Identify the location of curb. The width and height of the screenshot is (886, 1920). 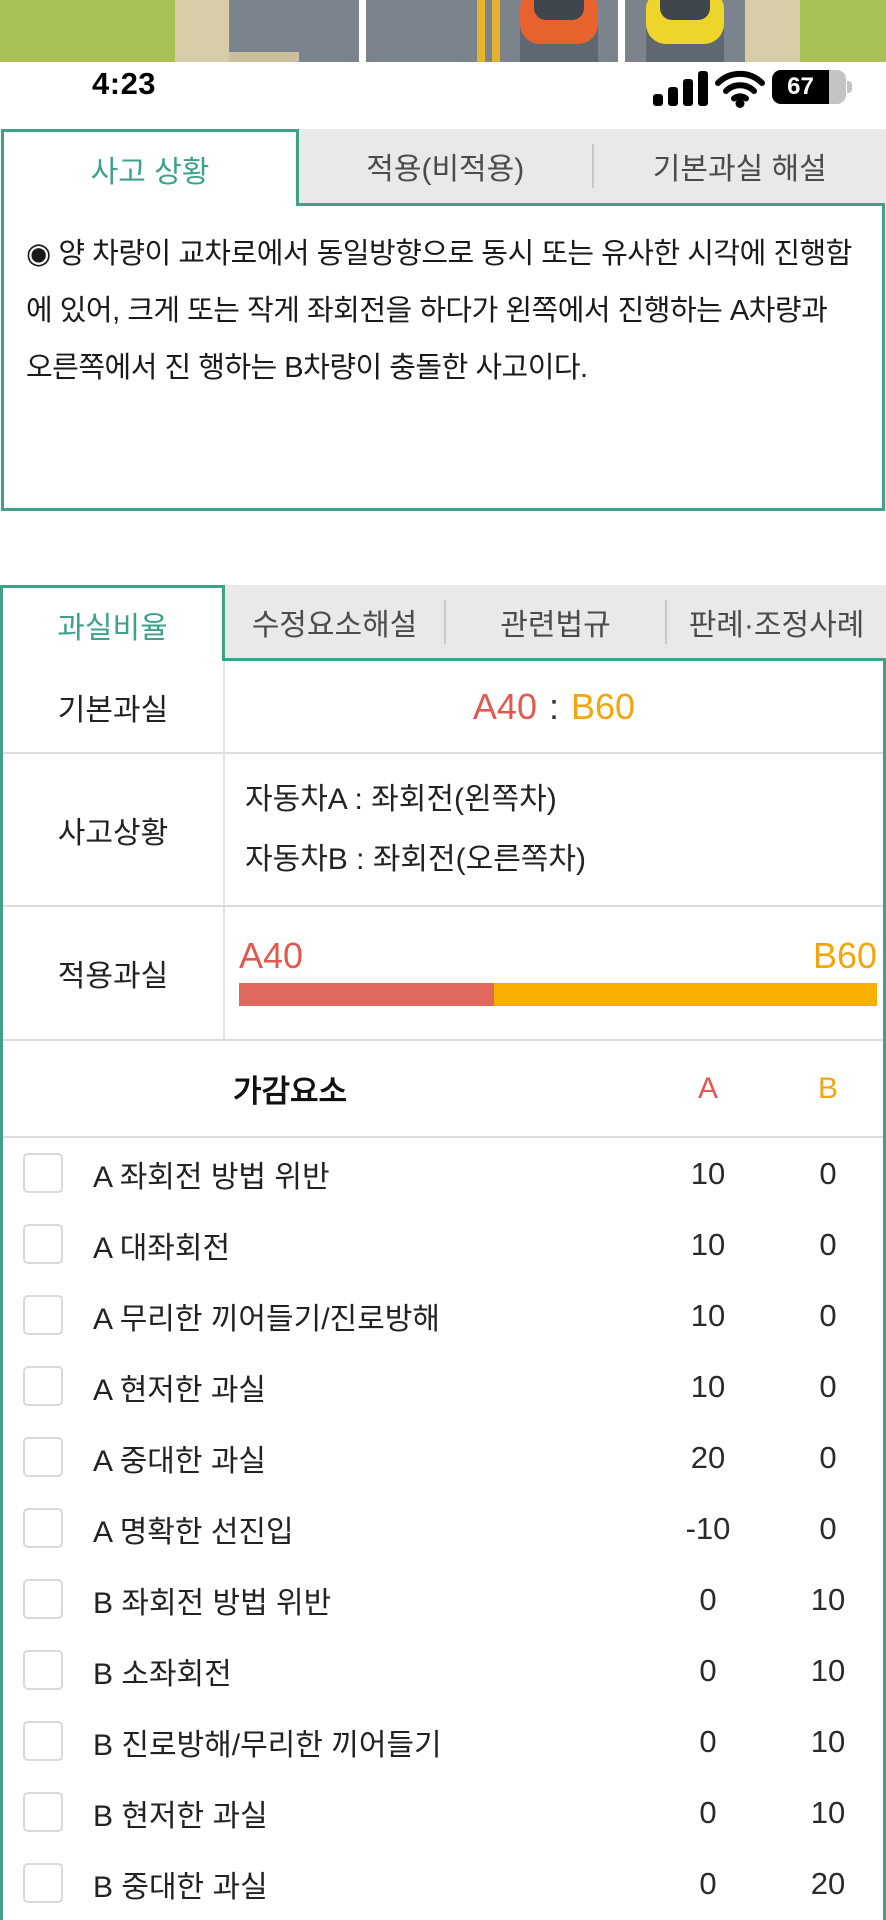
(264, 57).